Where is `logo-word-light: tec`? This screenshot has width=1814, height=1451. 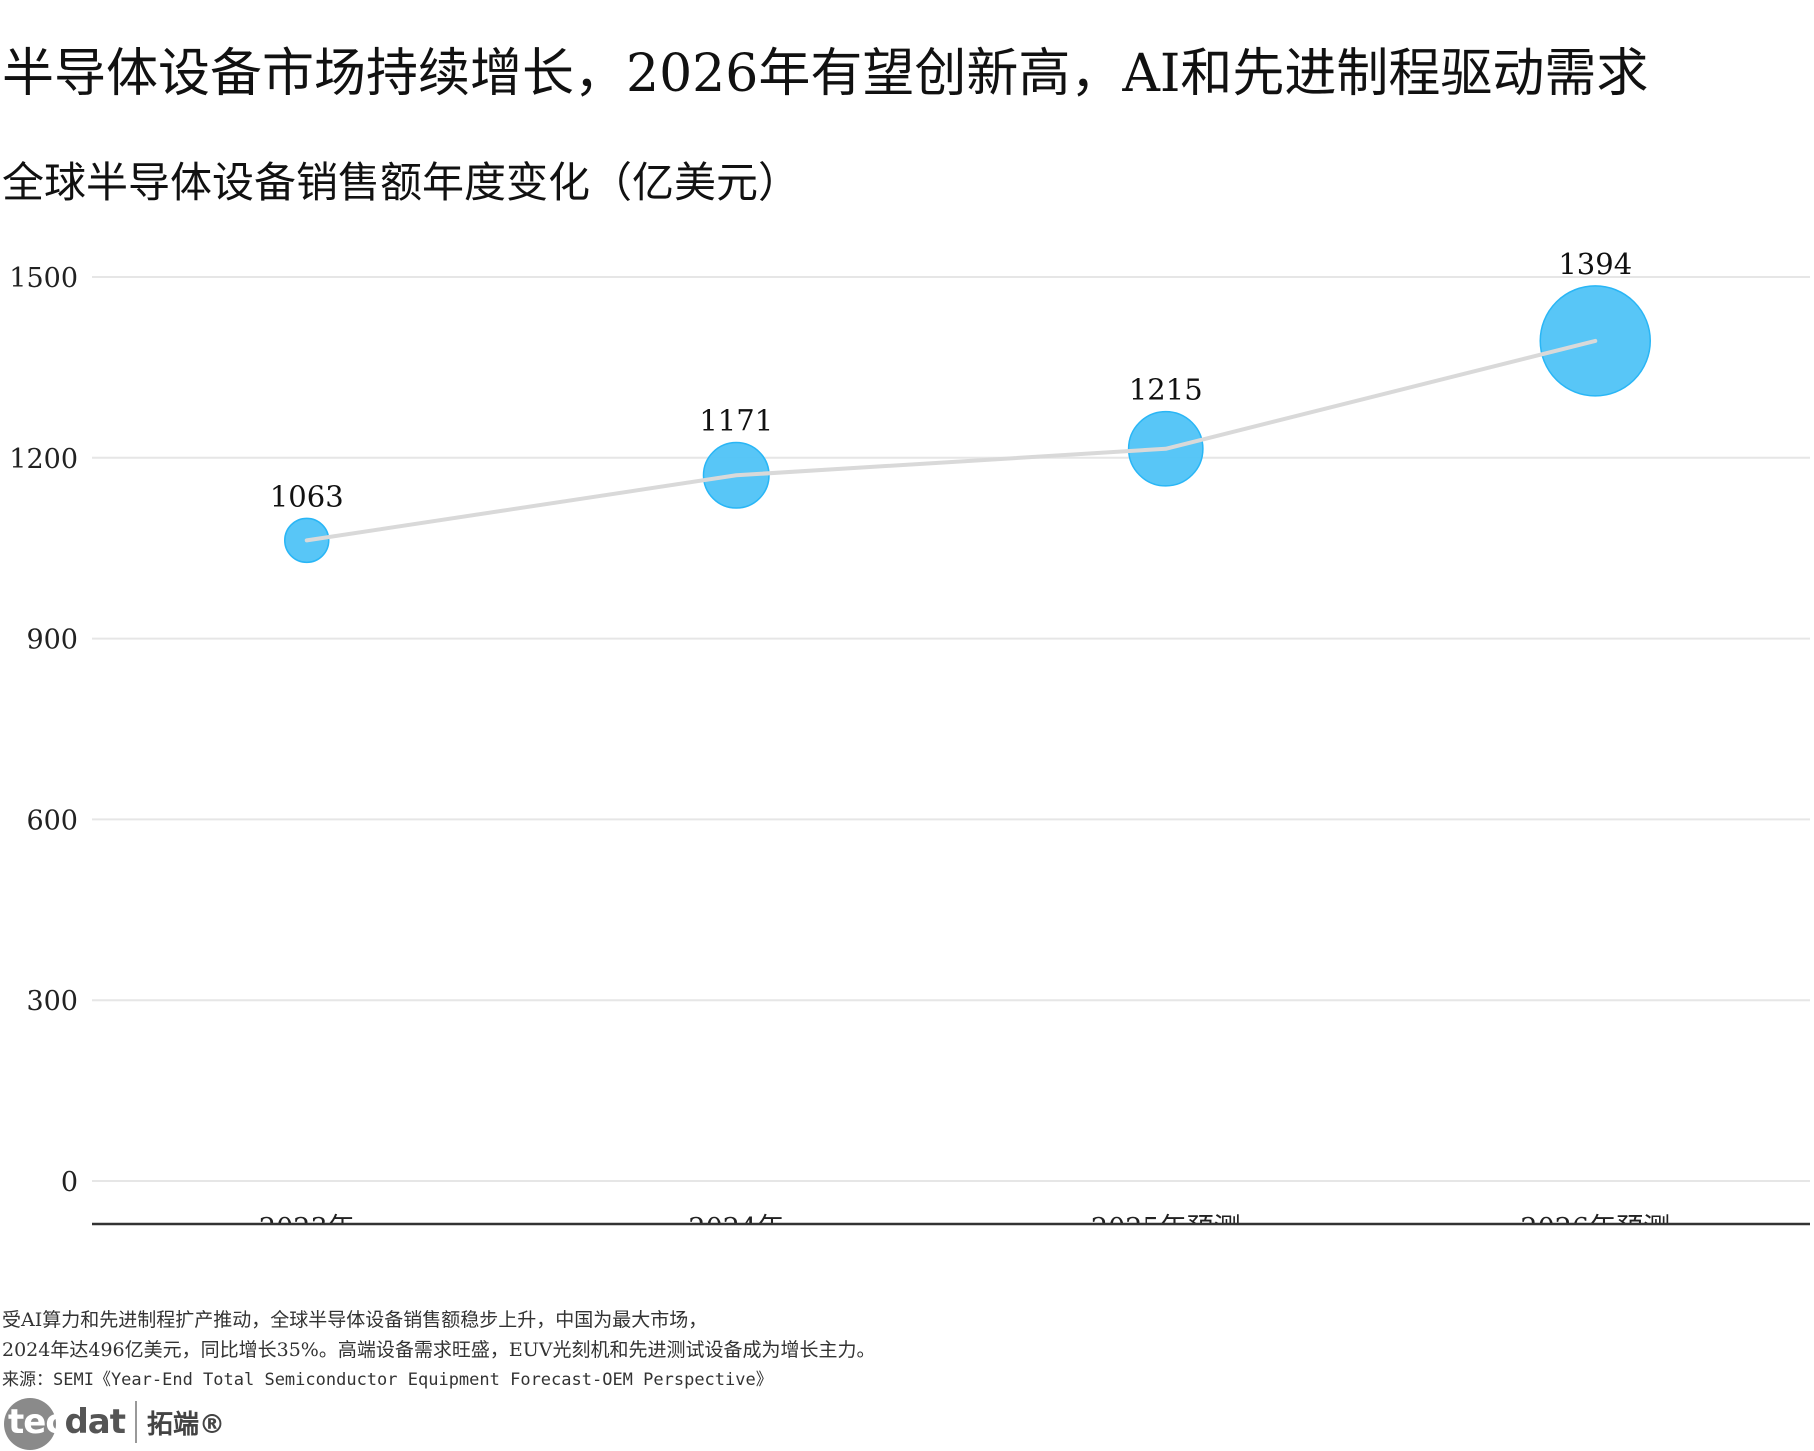 logo-word-light: tec is located at coordinates (36, 1422).